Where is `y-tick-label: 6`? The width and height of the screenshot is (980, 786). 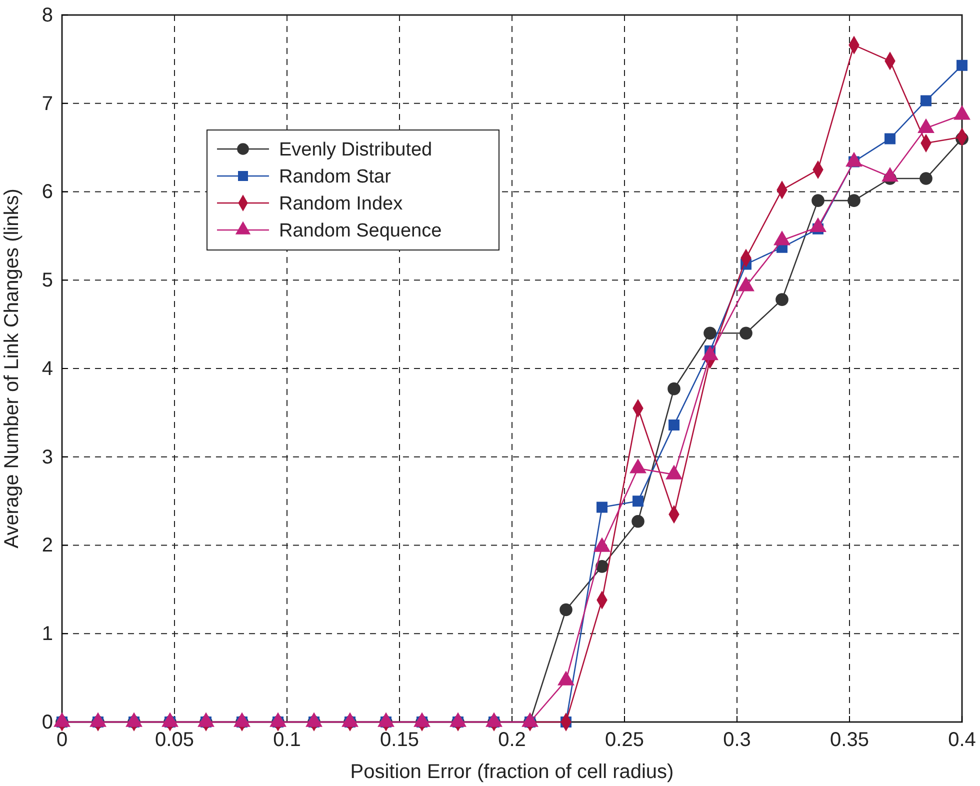
y-tick-label: 6 is located at coordinates (47, 192).